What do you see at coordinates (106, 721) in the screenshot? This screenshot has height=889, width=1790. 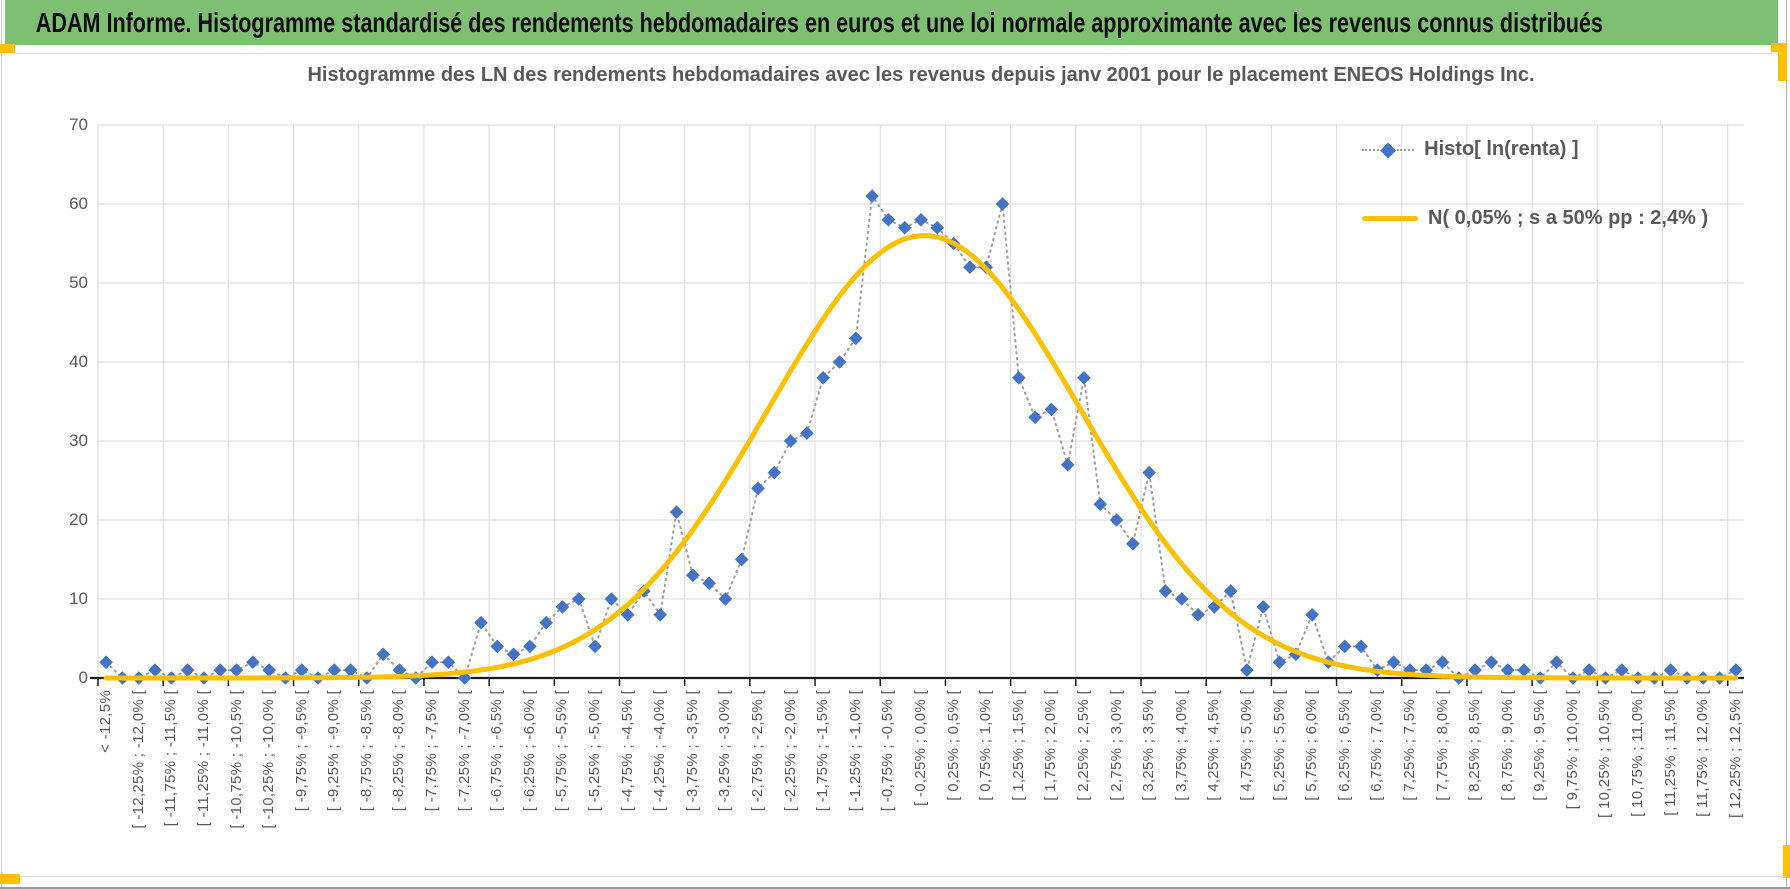 I see `x-axis-label: < -12,5%` at bounding box center [106, 721].